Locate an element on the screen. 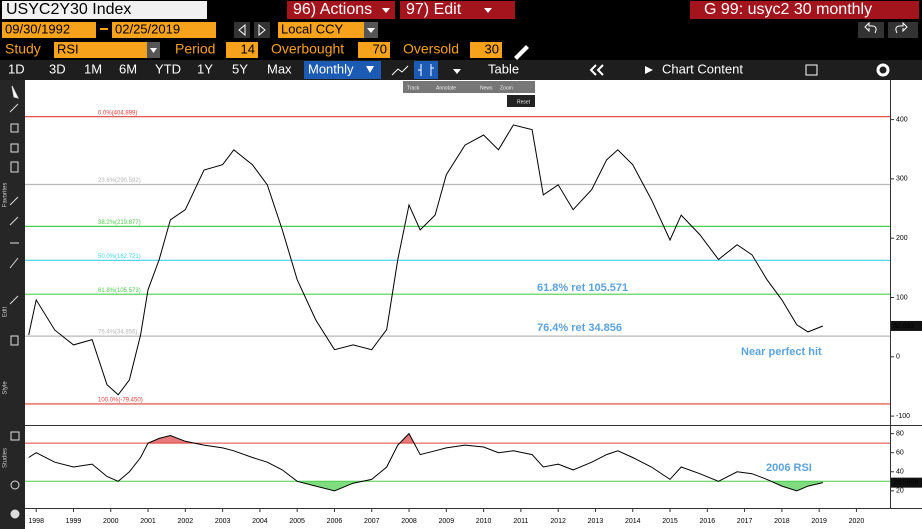  x-tick-label: 2018 is located at coordinates (782, 521).